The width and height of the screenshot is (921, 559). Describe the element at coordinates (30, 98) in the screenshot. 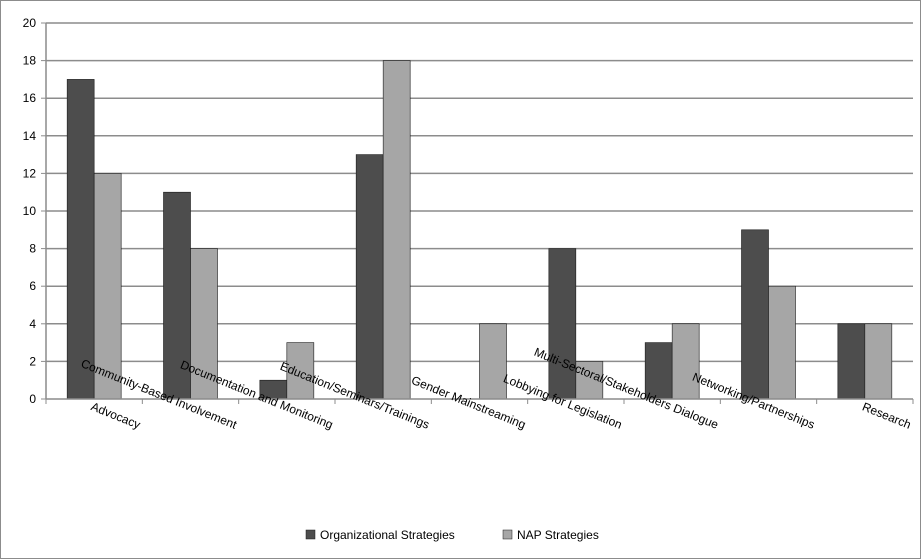

I see `y-tick-label: 16` at that location.